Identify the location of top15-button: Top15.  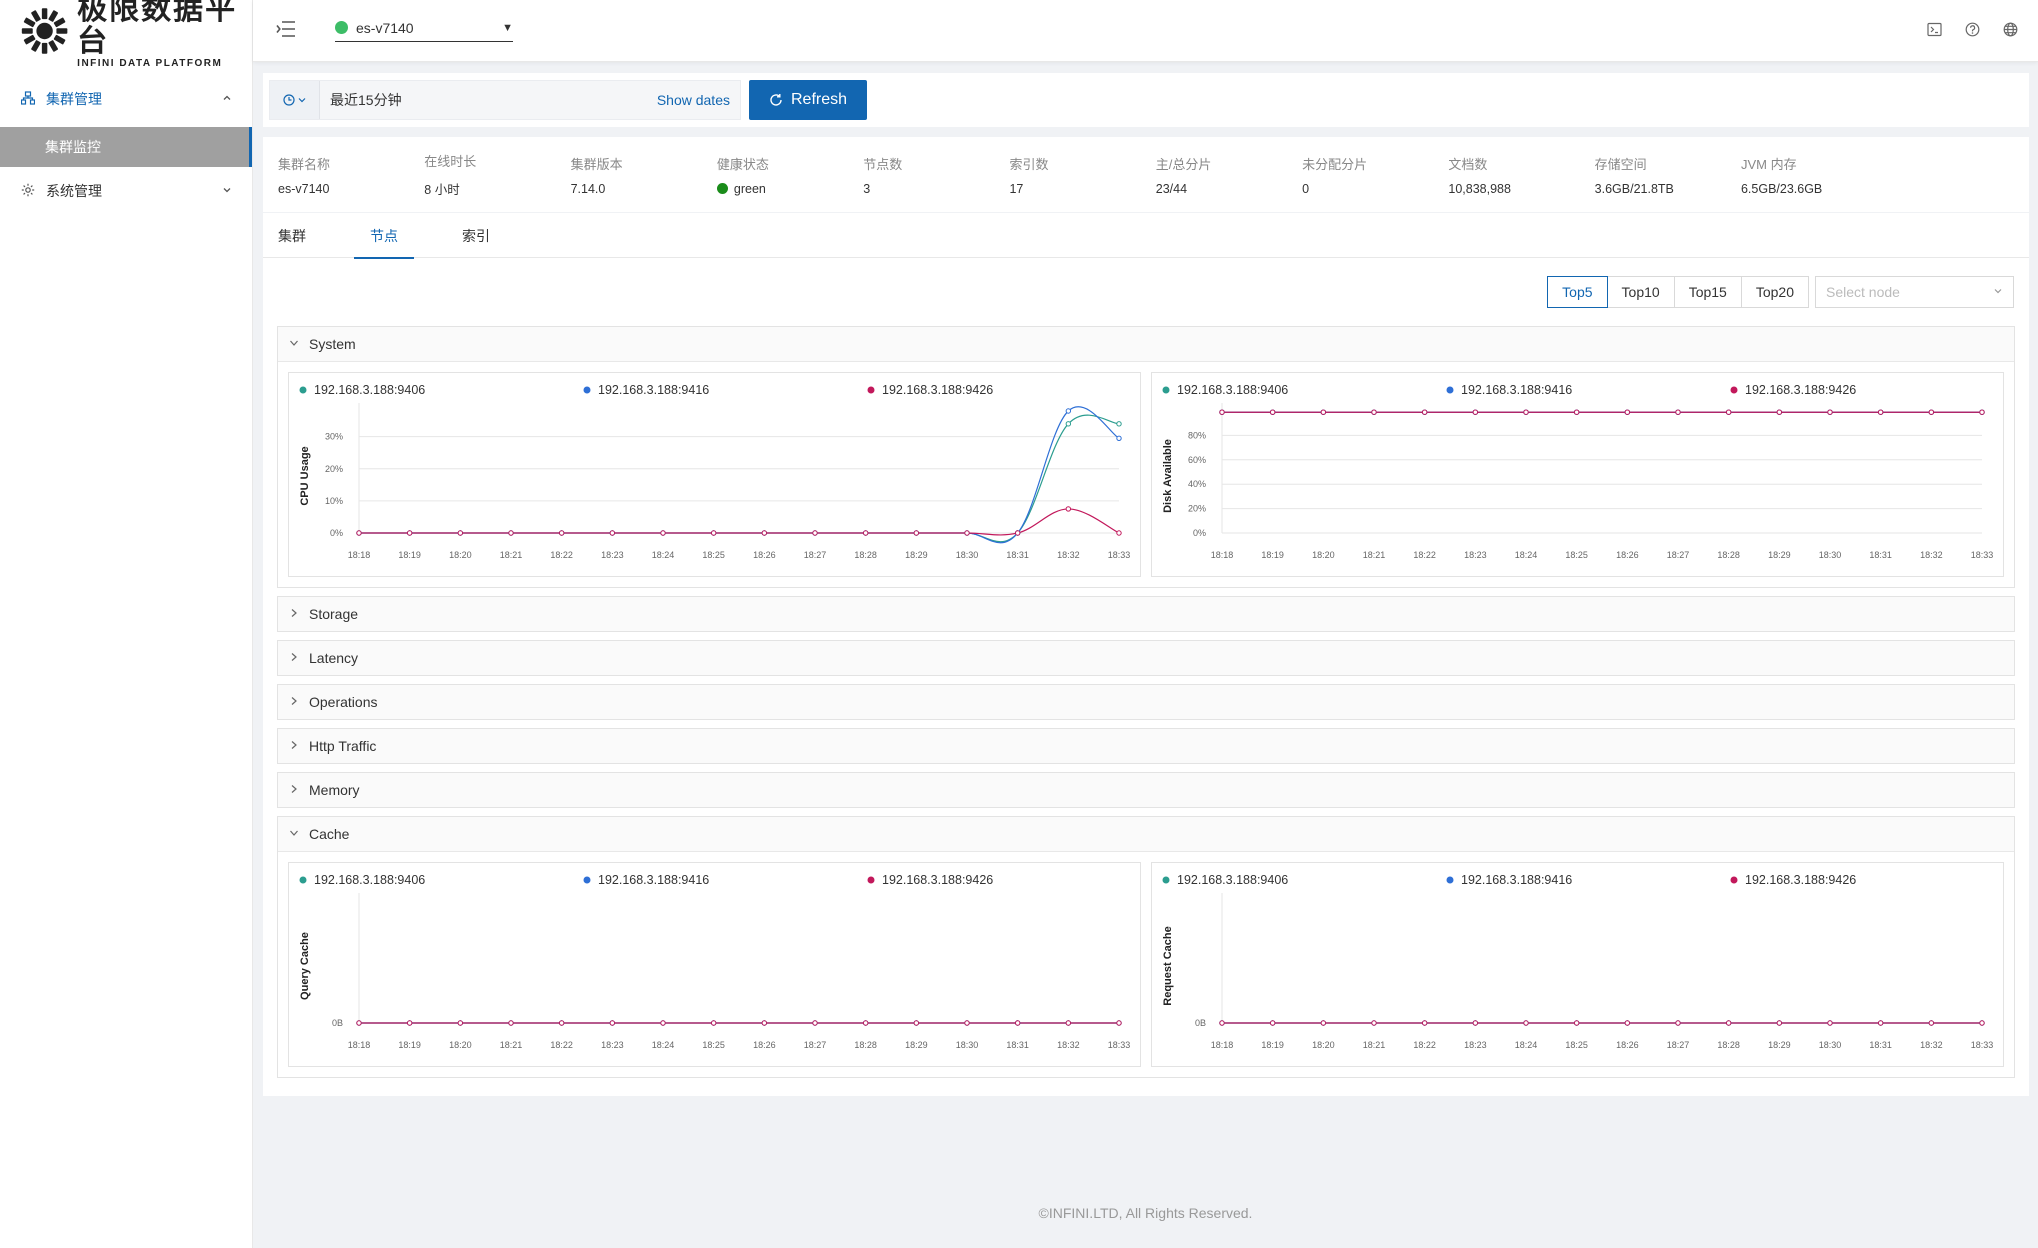
(1707, 292).